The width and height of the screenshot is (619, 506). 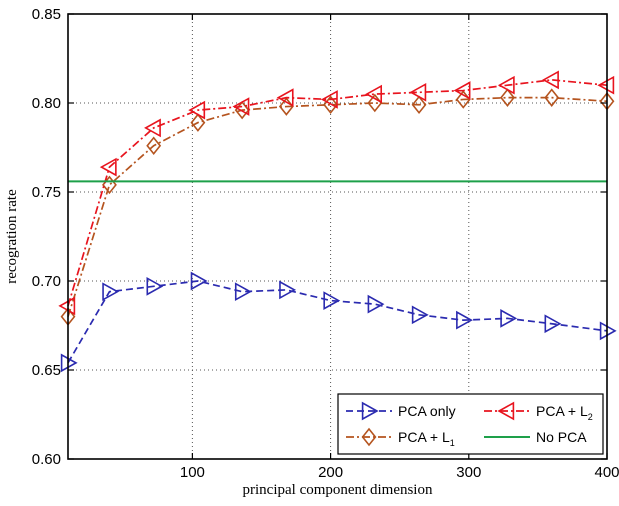 I want to click on y-axis-label: recogration rate, so click(x=12, y=236).